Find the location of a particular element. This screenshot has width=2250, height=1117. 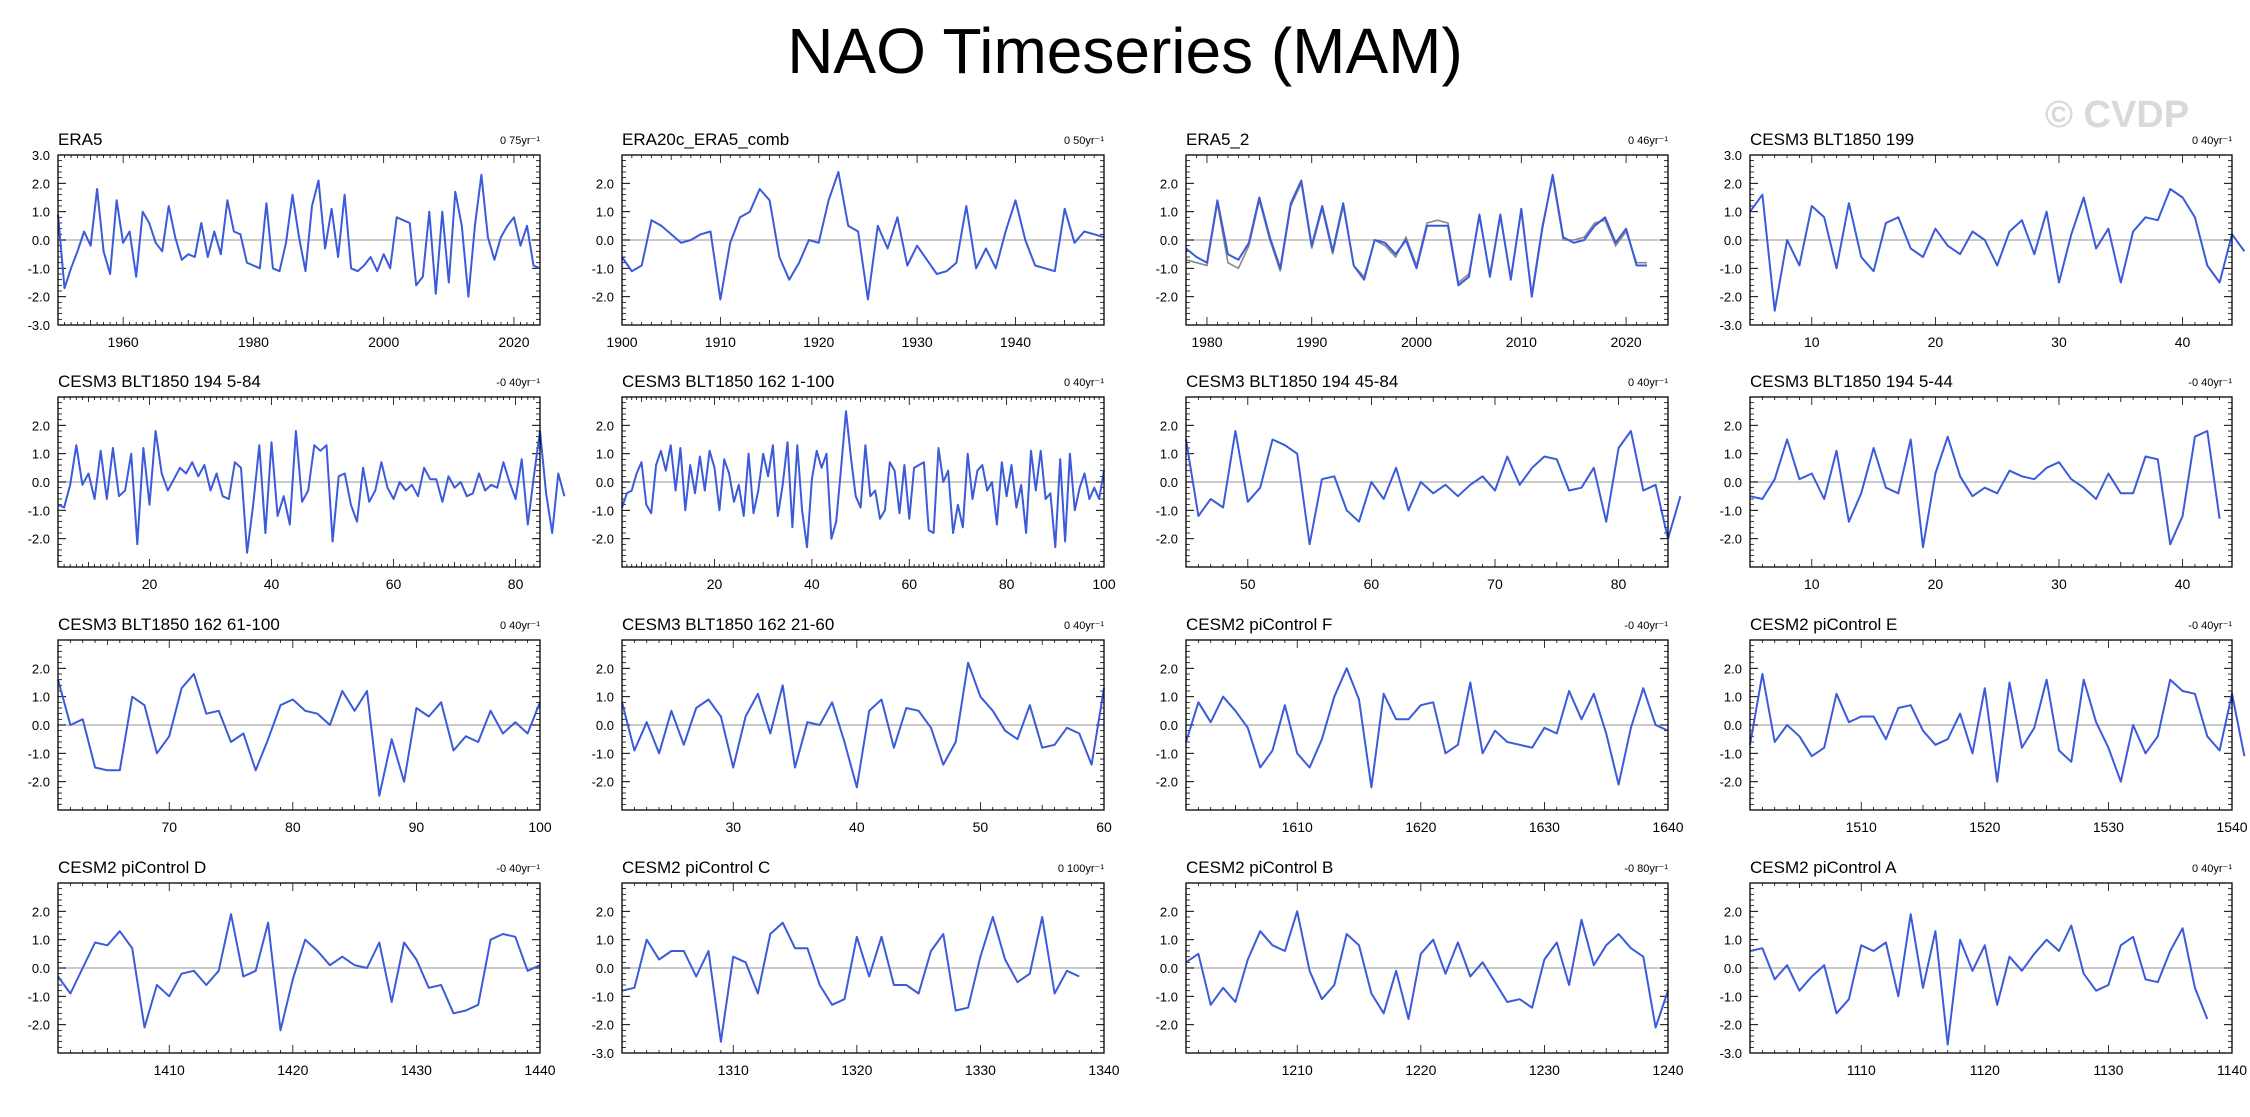

x-tick-label: 1320 is located at coordinates (856, 1070).